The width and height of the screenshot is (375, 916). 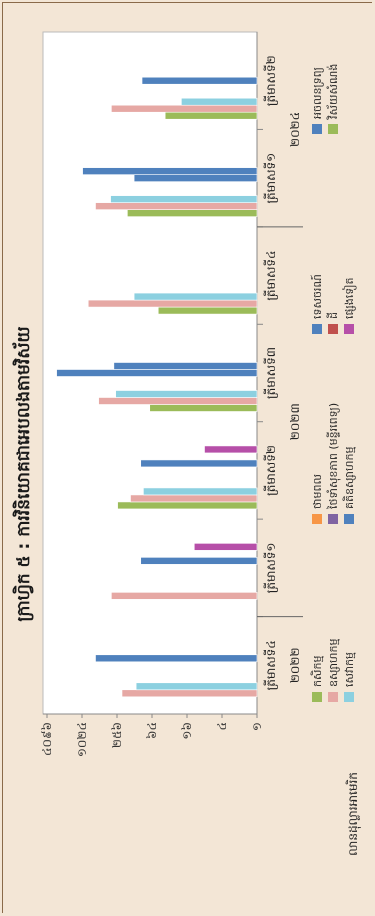 I want to click on y-tick-label: ៤, so click(x=222, y=726).